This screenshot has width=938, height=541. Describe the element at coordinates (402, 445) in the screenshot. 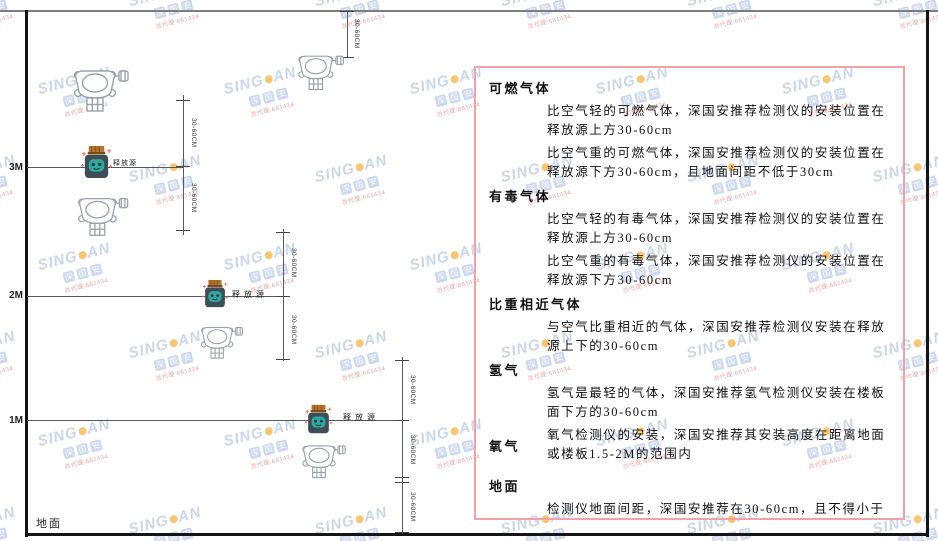

I see `dimension-line-1m` at that location.